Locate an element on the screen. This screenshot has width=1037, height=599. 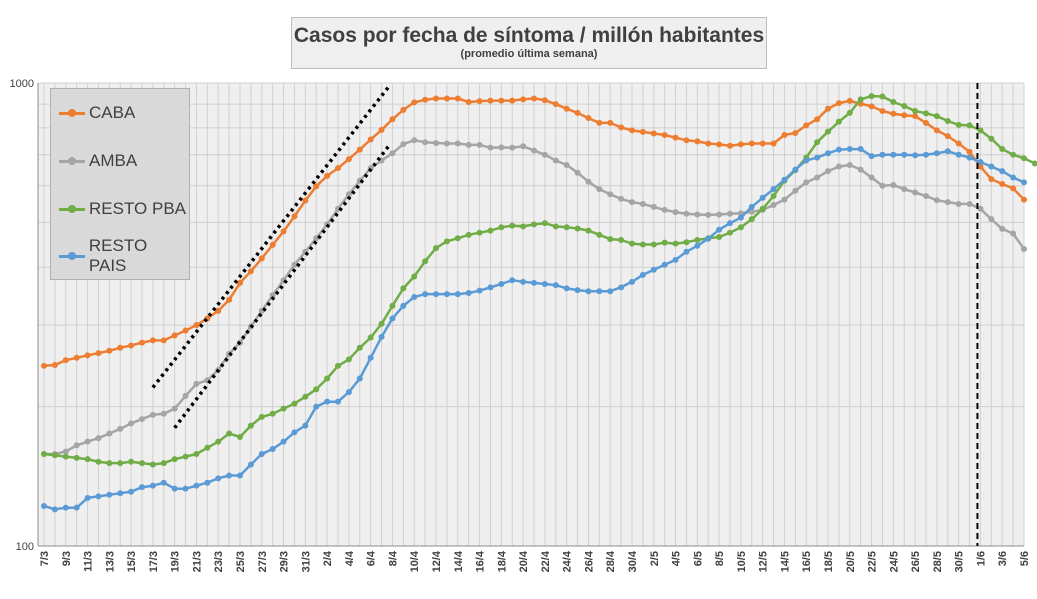
x-tick-label: 11/3 is located at coordinates (89, 561).